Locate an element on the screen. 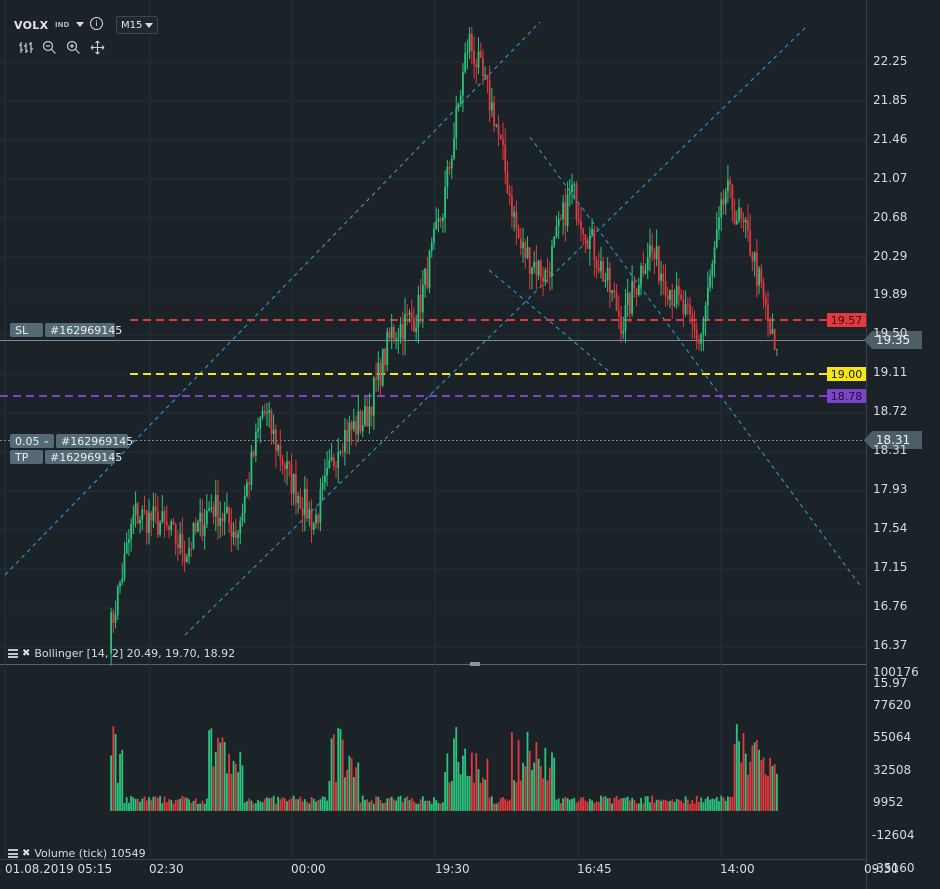 Image resolution: width=940 pixels, height=889 pixels. volume-label: 100176 is located at coordinates (896, 672).